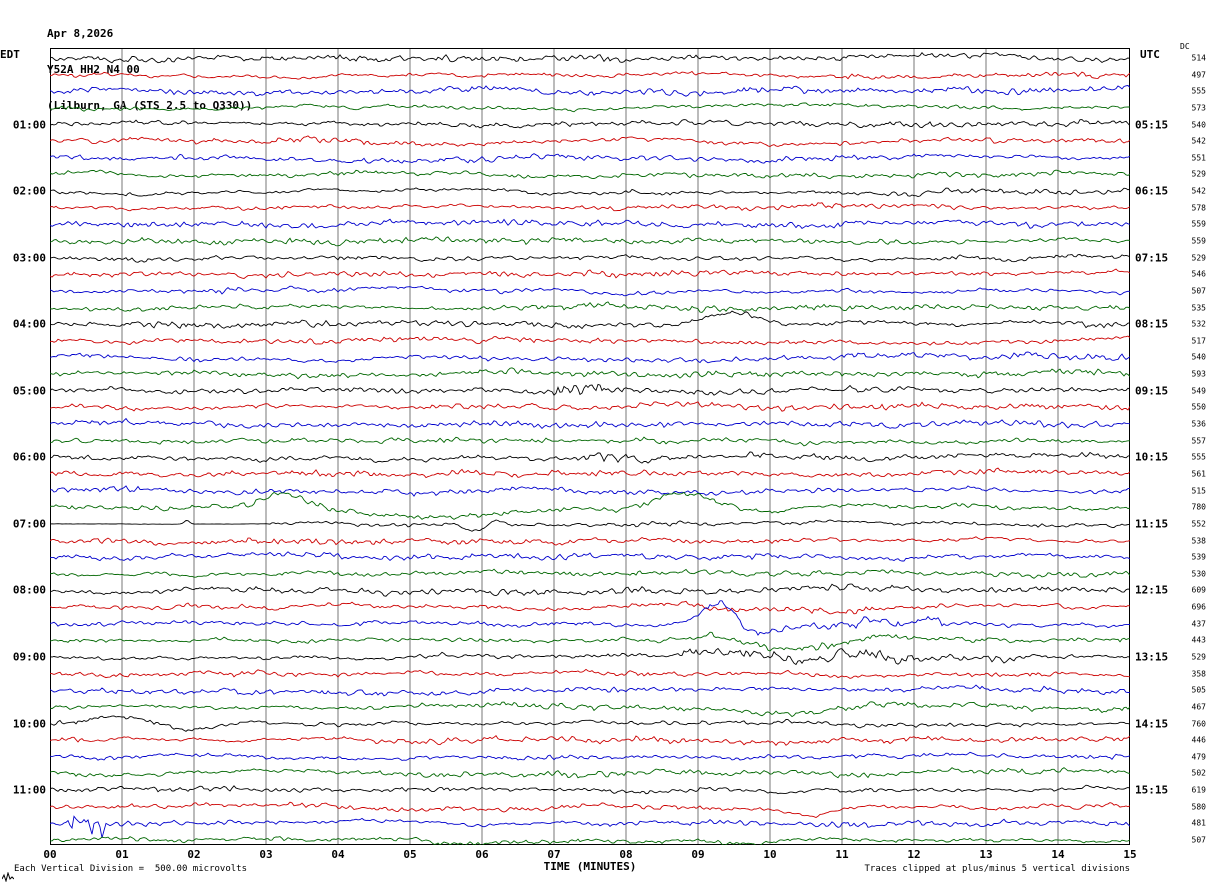 The height and width of the screenshot is (886, 1210). What do you see at coordinates (1198, 773) in the screenshot?
I see `dc-offset-value: 502` at bounding box center [1198, 773].